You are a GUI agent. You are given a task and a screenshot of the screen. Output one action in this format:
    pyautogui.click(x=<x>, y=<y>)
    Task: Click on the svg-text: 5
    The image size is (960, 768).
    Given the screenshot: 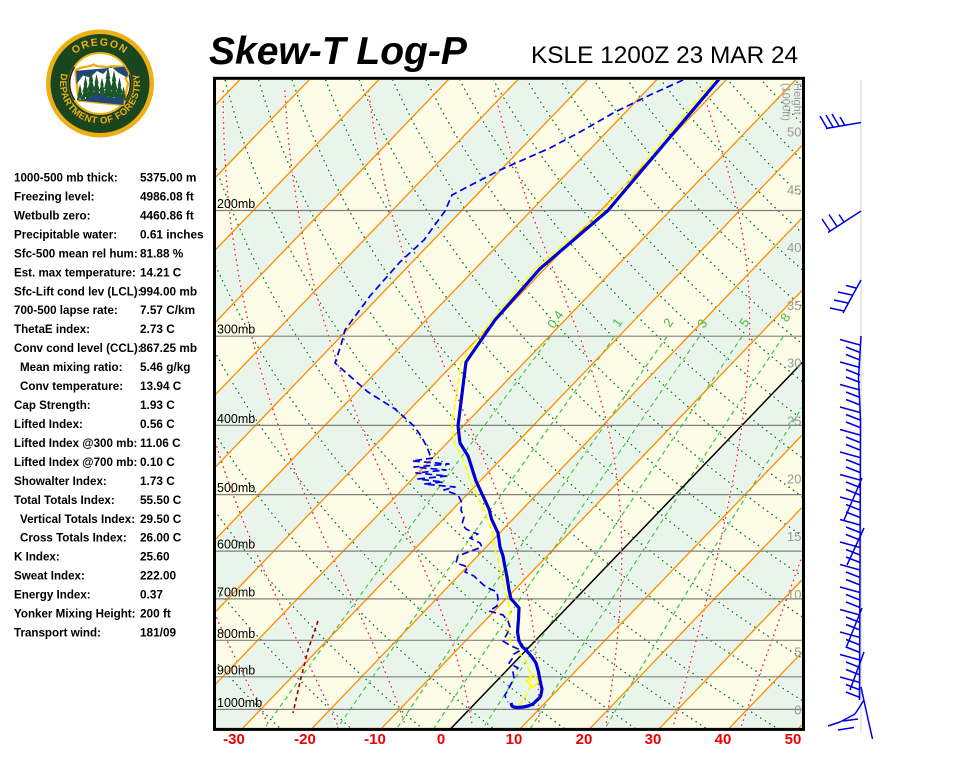 What is the action you would take?
    pyautogui.click(x=797, y=652)
    